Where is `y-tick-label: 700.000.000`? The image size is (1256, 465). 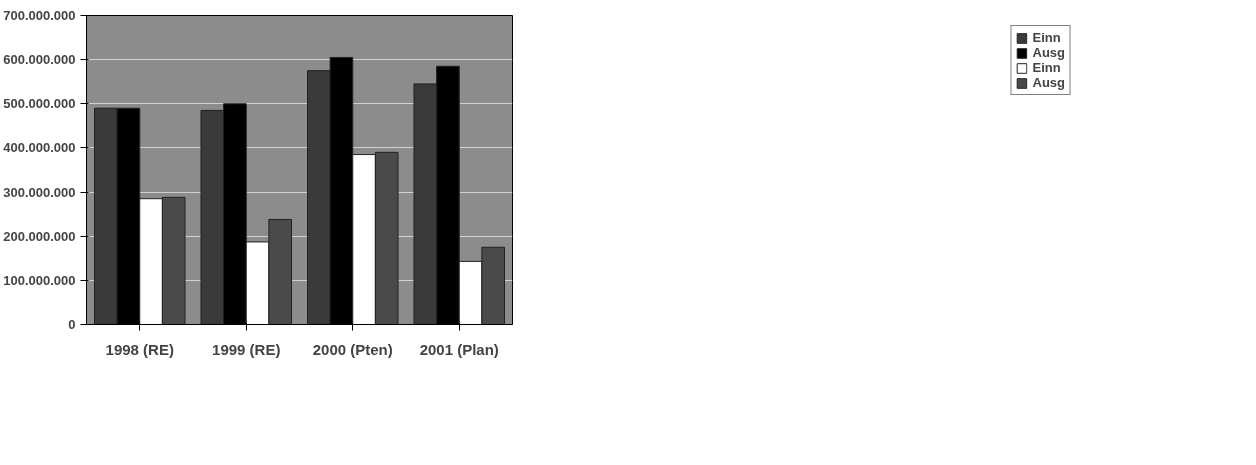
y-tick-label: 700.000.000 is located at coordinates (39, 15).